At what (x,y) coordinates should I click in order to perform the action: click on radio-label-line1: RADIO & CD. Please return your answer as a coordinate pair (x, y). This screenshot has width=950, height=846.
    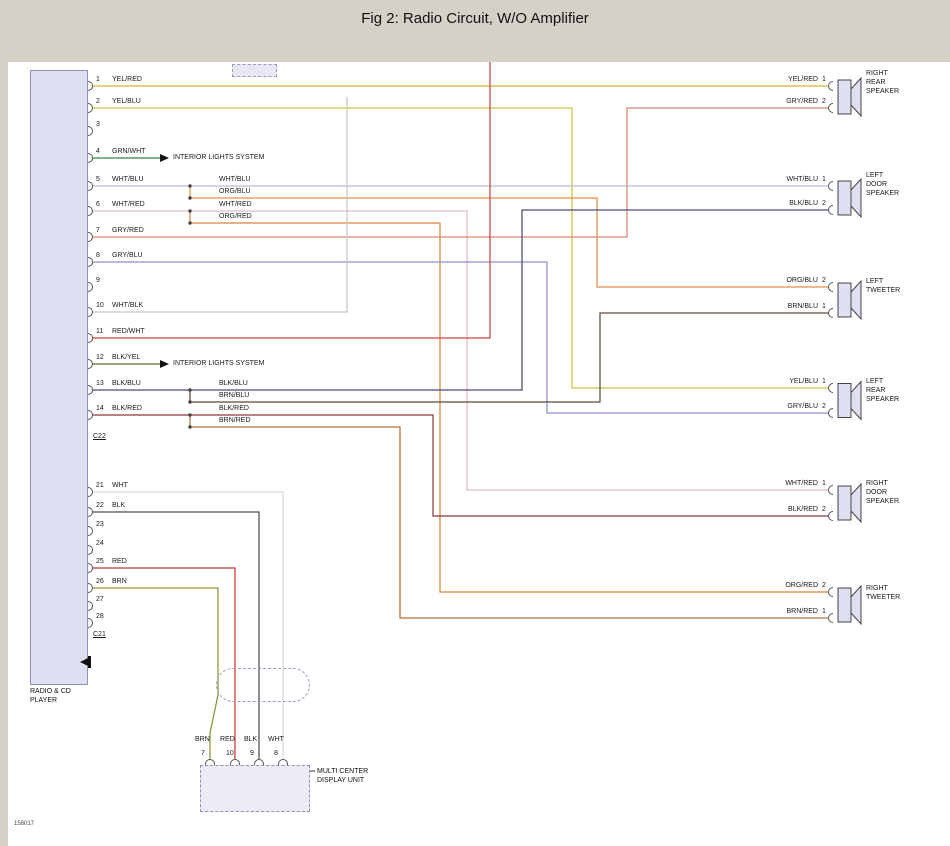
    Looking at the image, I should click on (50, 691).